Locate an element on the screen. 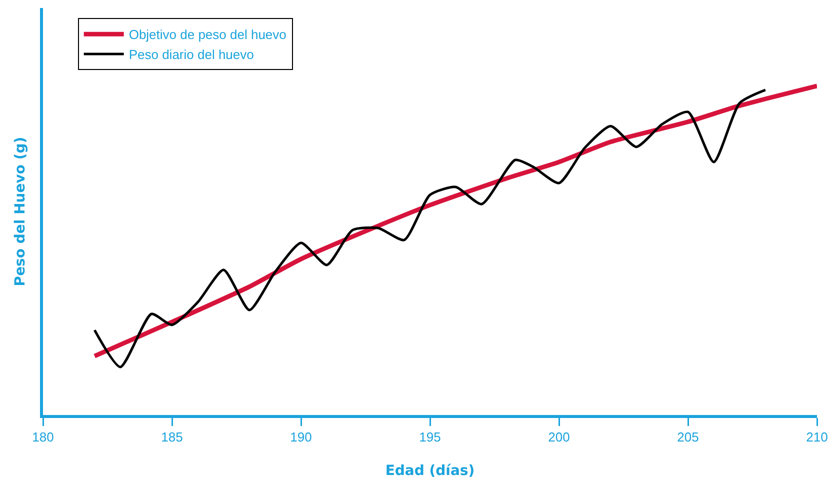 This screenshot has width=828, height=482. x-axis-title: Edad (días) is located at coordinates (430, 470).